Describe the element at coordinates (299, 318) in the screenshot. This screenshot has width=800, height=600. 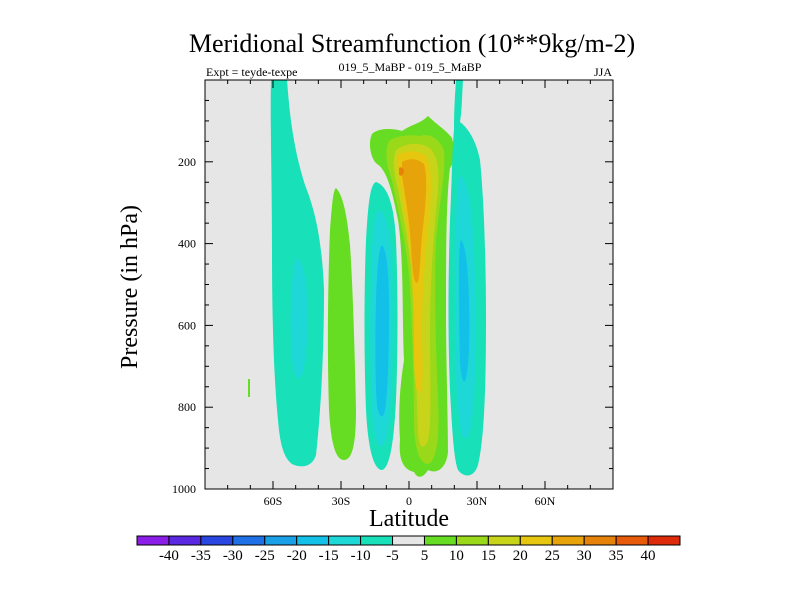
I see `contour-fill-southern-midlatitude-inner` at that location.